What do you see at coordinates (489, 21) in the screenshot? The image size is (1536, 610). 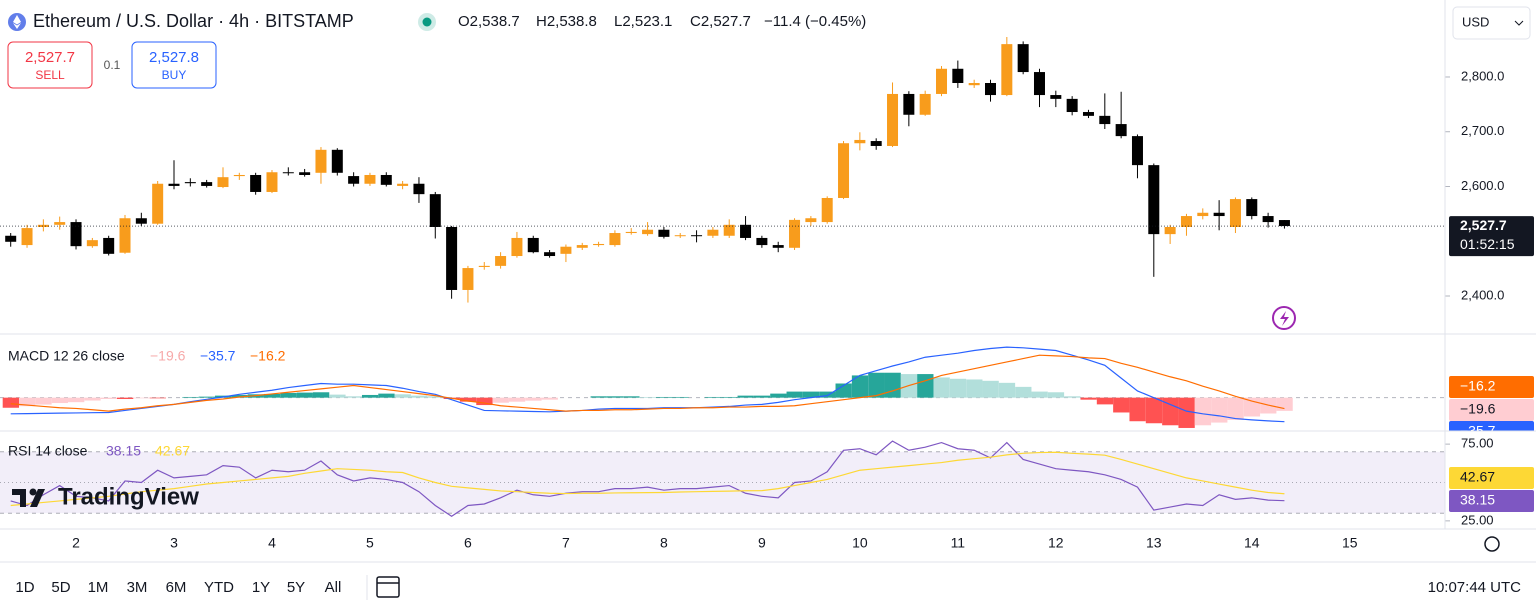 I see `ohlc-open: O2,538.7` at bounding box center [489, 21].